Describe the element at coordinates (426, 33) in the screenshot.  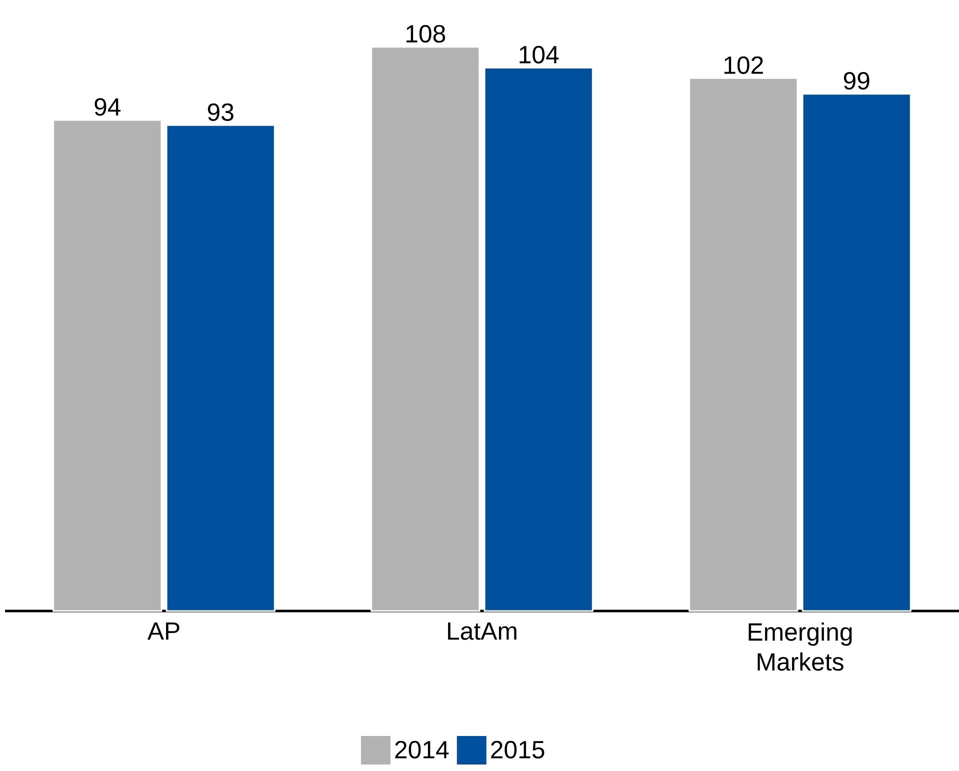
I see `data-label: 108` at that location.